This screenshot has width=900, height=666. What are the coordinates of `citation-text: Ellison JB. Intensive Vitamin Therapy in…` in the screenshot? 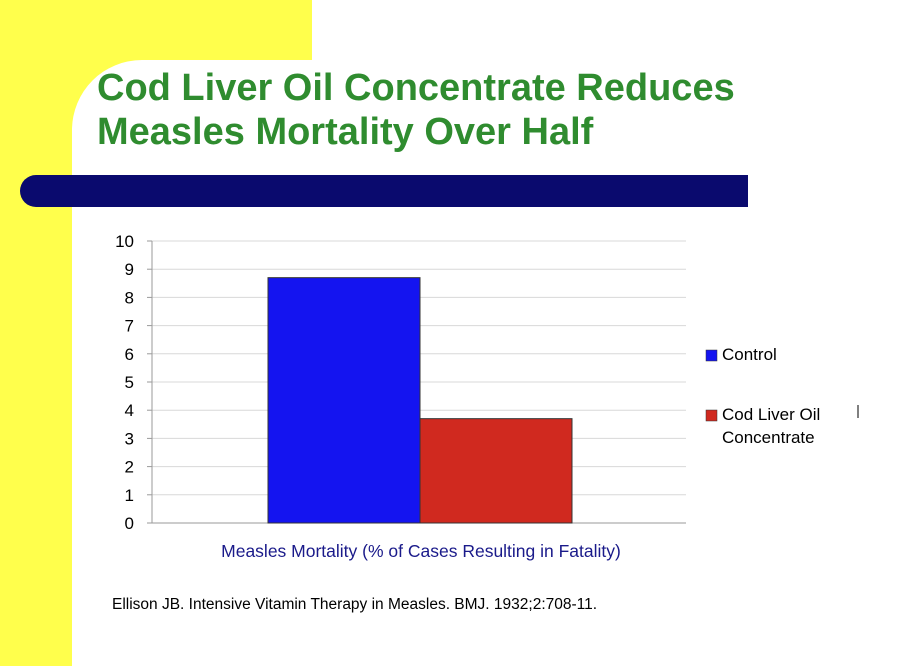 It's located at (355, 604).